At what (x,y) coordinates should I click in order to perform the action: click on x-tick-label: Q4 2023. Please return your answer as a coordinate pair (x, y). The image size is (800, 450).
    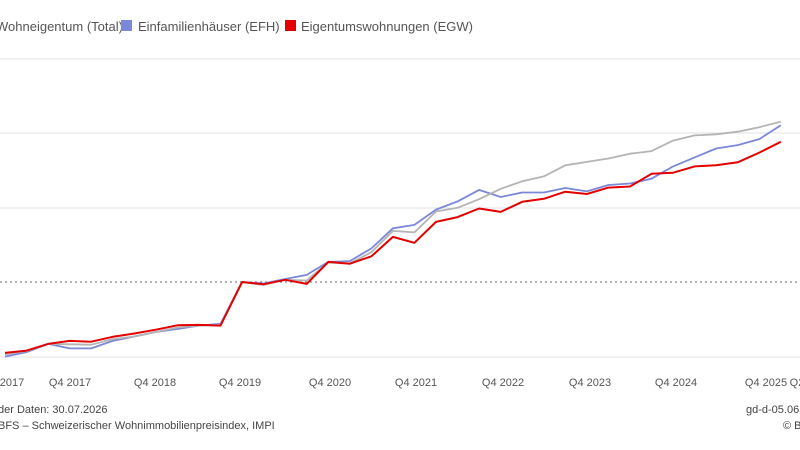
    Looking at the image, I should click on (590, 383).